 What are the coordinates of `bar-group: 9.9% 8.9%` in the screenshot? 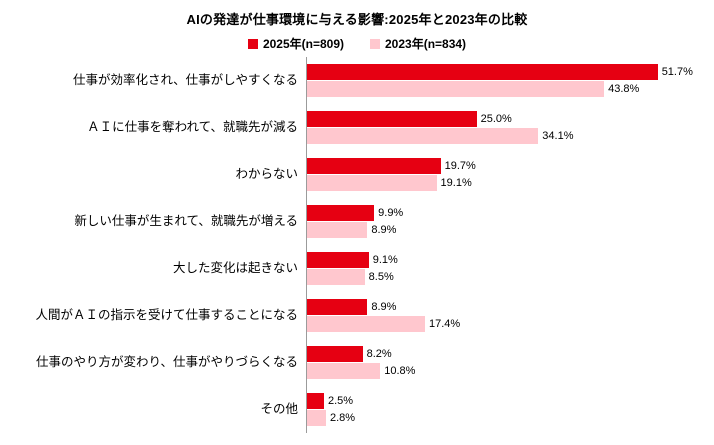 It's located at (510, 221).